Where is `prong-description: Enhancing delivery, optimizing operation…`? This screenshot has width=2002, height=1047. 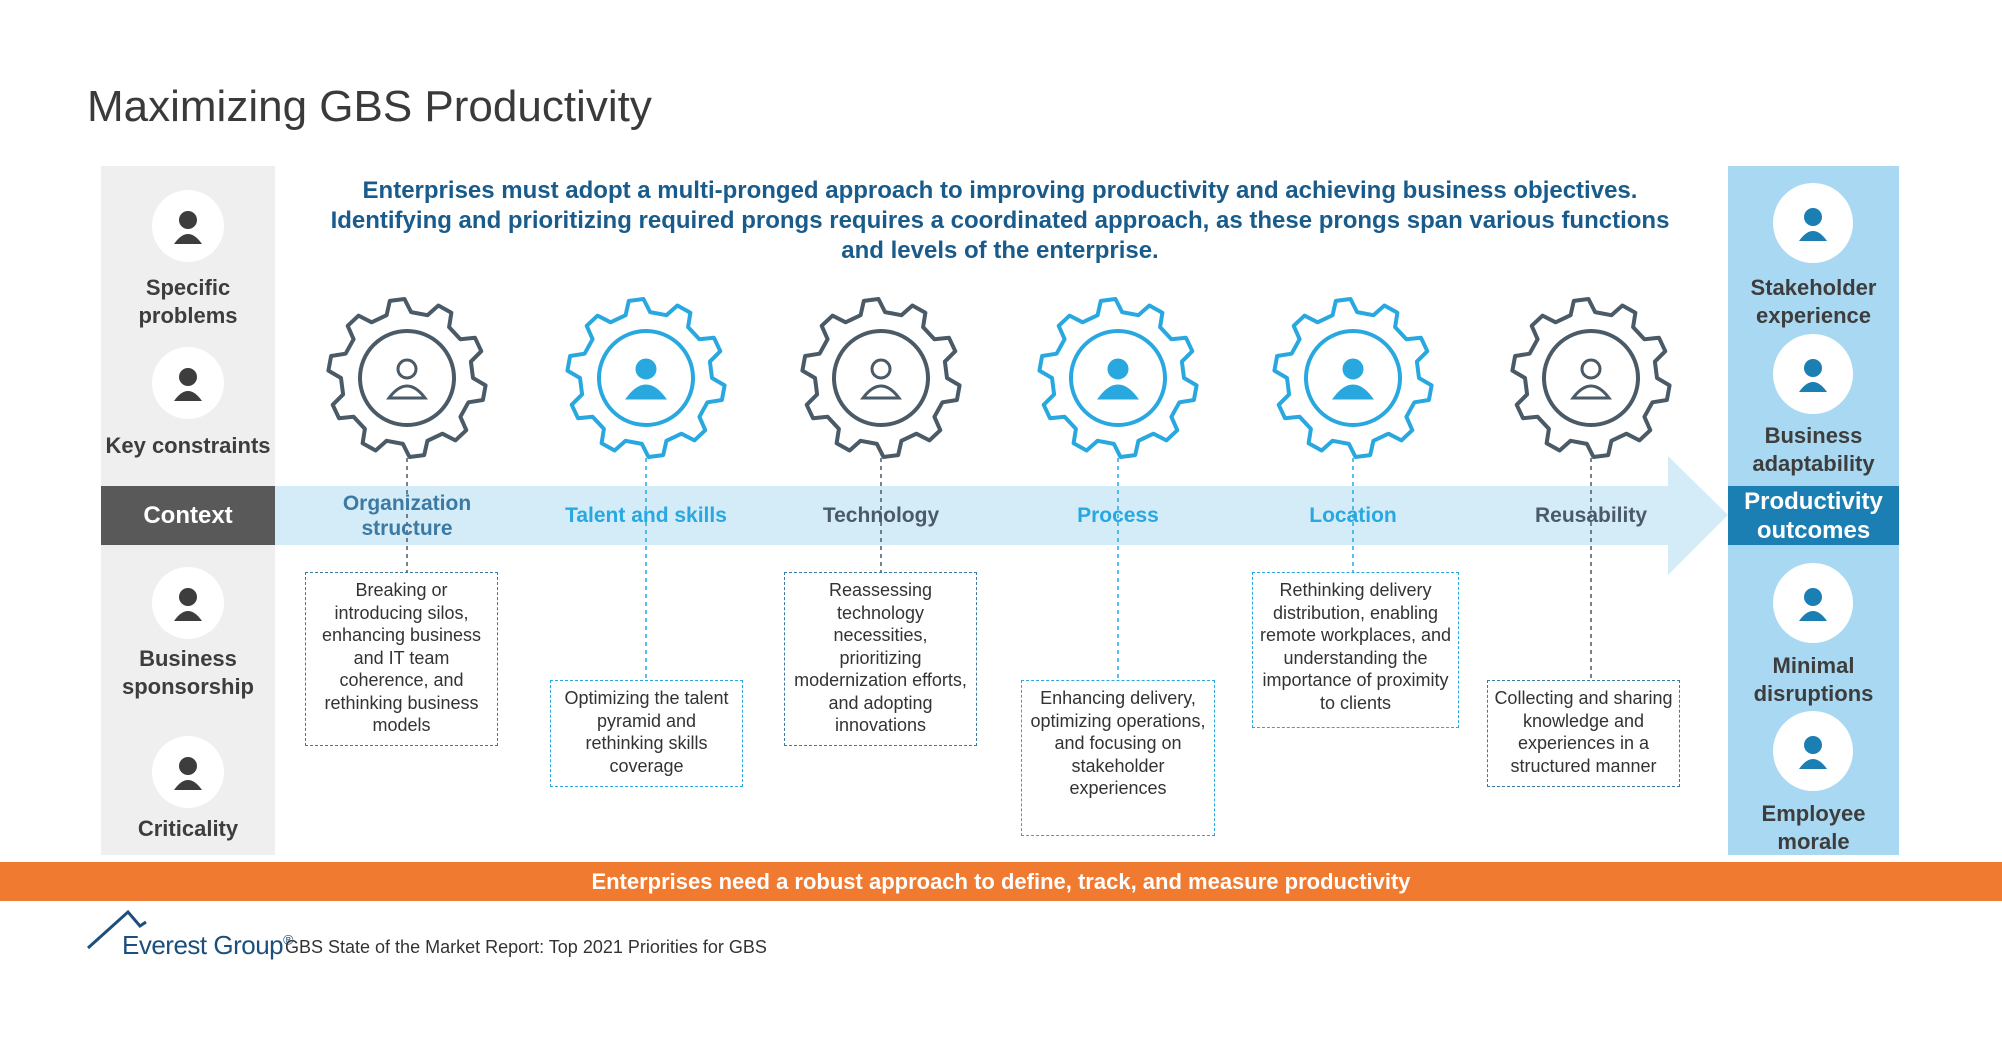
prong-description: Enhancing delivery, optimizing operation… is located at coordinates (1118, 758).